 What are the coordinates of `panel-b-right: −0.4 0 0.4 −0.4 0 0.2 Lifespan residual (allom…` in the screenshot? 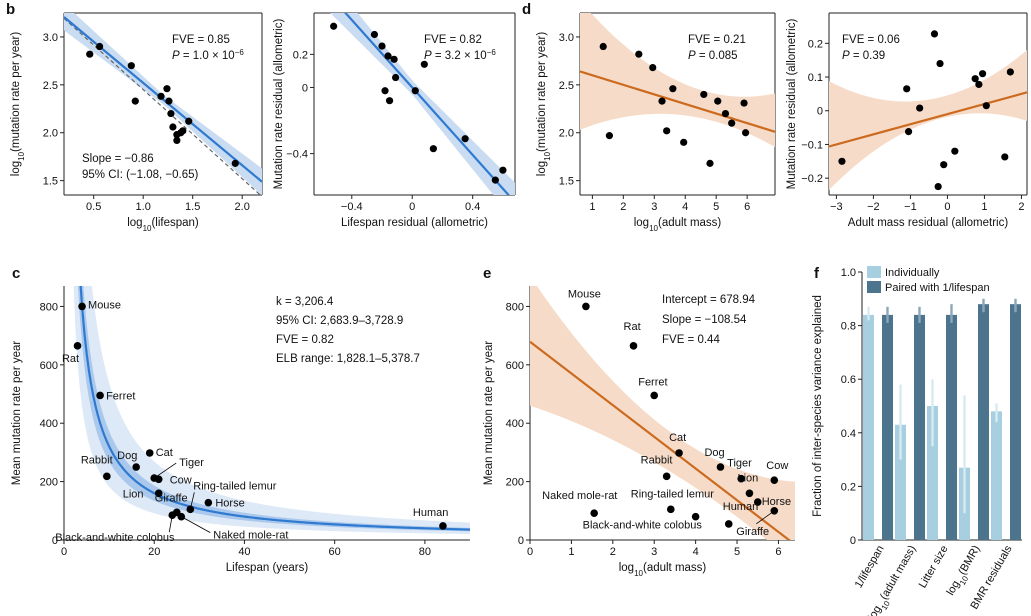 It's located at (394, 120).